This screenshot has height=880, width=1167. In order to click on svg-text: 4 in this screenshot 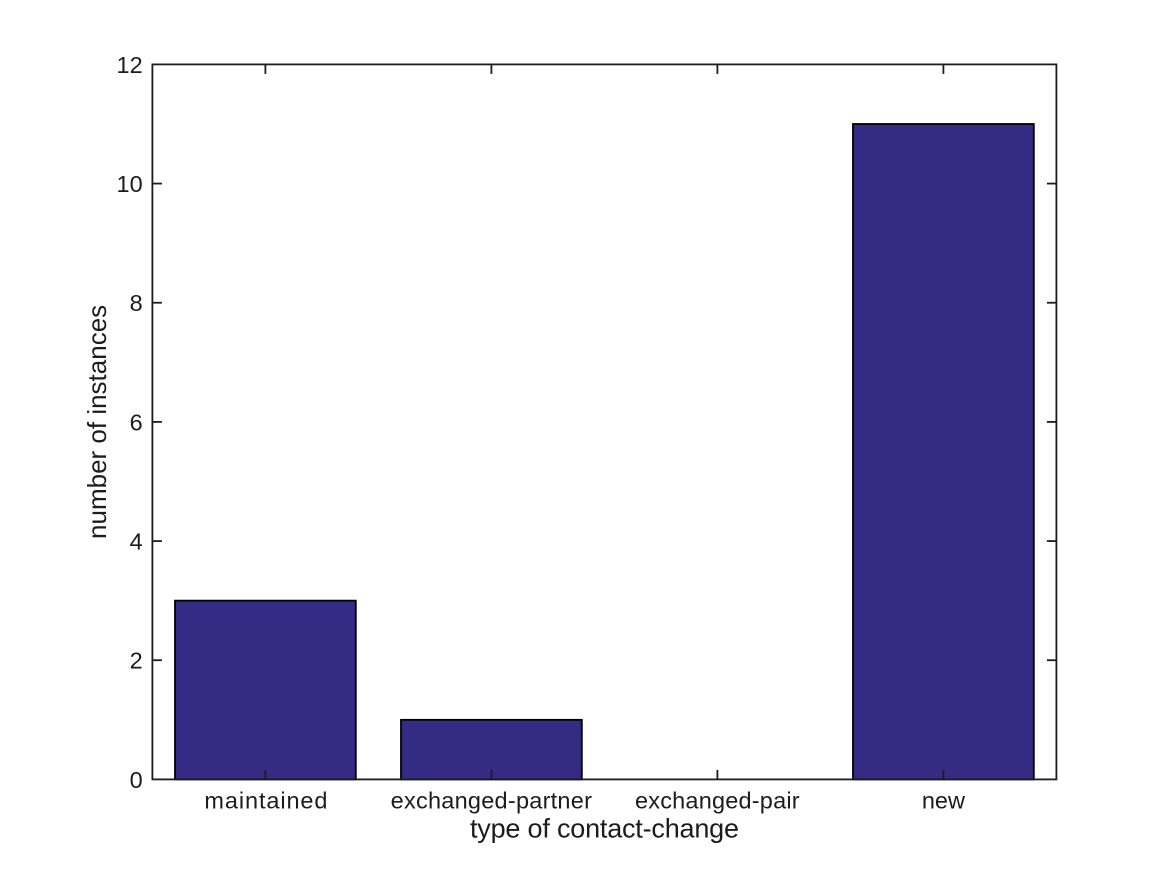, I will do `click(136, 542)`.